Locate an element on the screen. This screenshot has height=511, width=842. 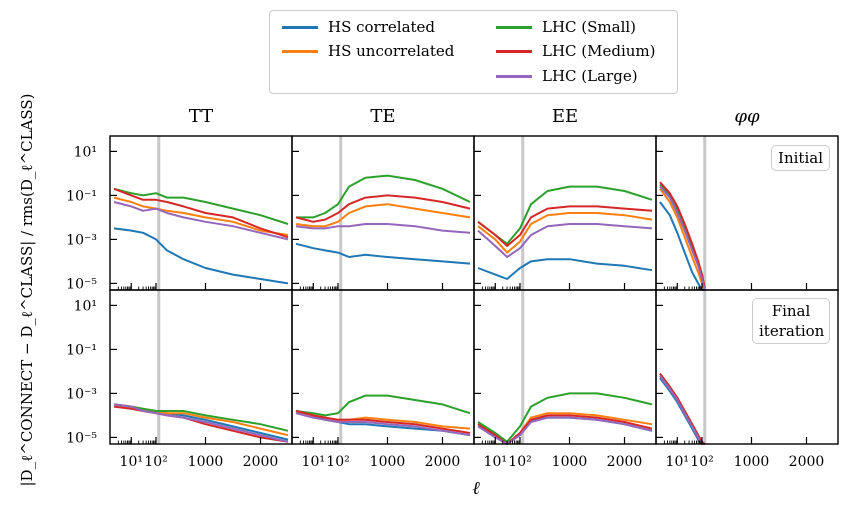
row-label-final-iteration: Final iteration is located at coordinates (791, 321).